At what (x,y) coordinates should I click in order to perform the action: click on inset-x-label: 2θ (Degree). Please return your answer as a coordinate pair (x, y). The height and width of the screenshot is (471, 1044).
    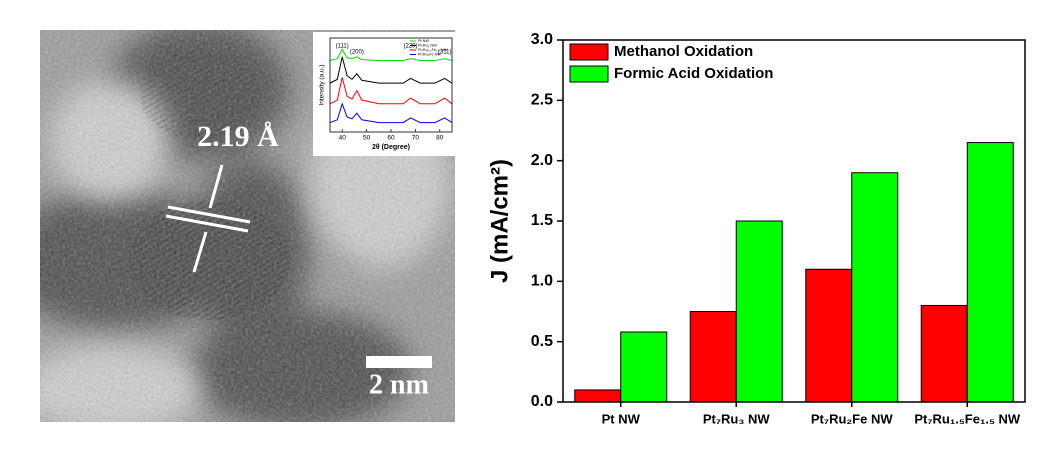
    Looking at the image, I should click on (391, 147).